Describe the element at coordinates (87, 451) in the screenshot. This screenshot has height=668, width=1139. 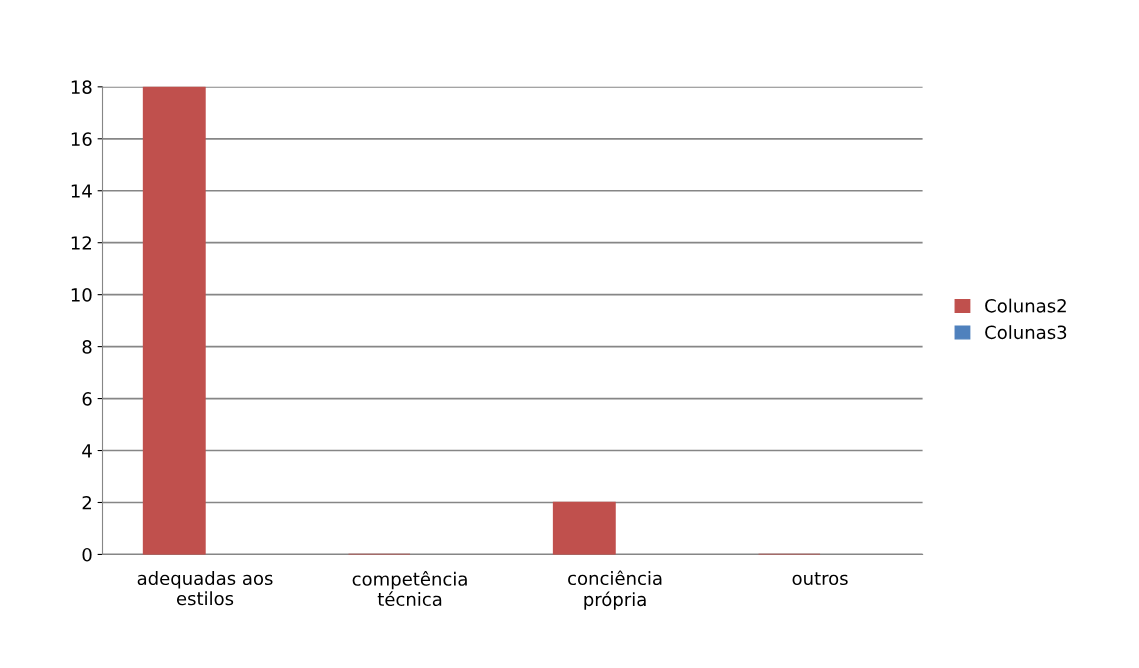
I see `y-tick-label: 4` at that location.